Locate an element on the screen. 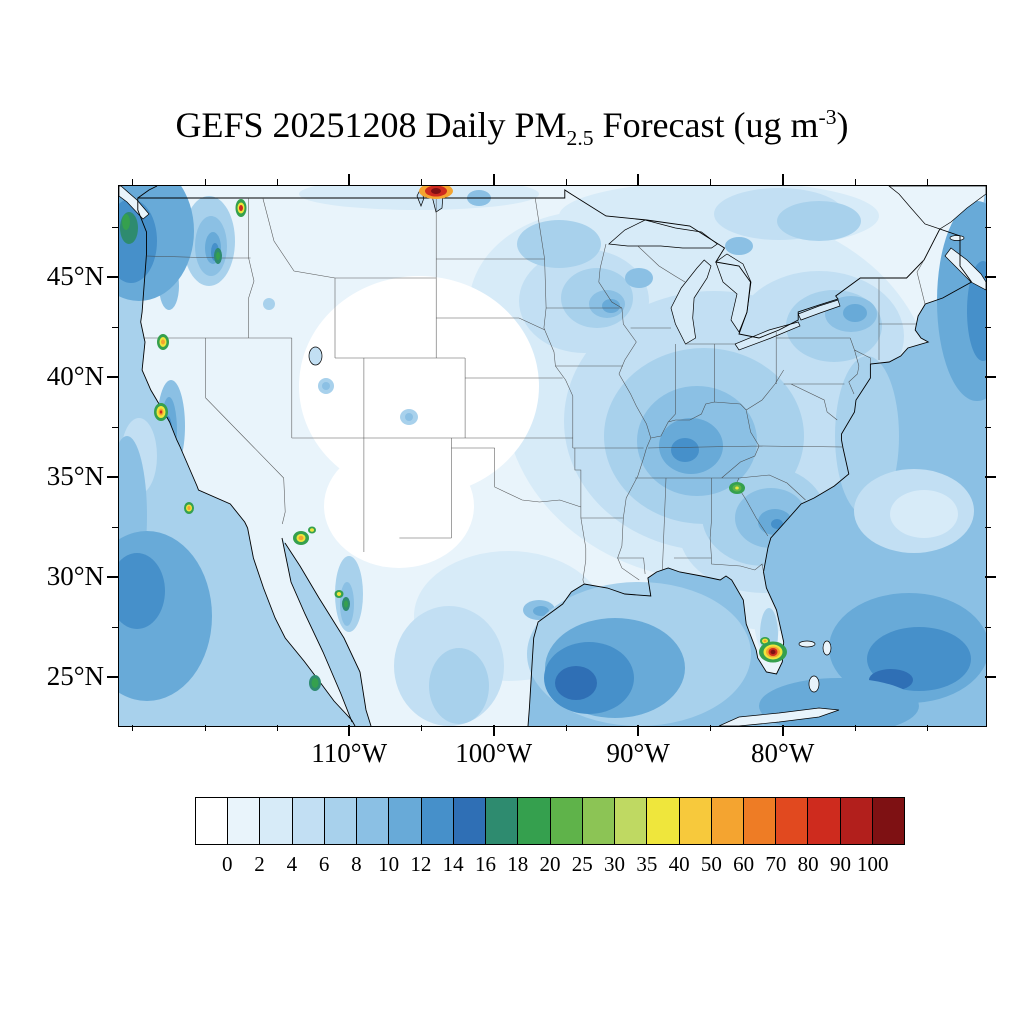 The width and height of the screenshot is (1024, 1024). lake-erie is located at coordinates (767, 336).